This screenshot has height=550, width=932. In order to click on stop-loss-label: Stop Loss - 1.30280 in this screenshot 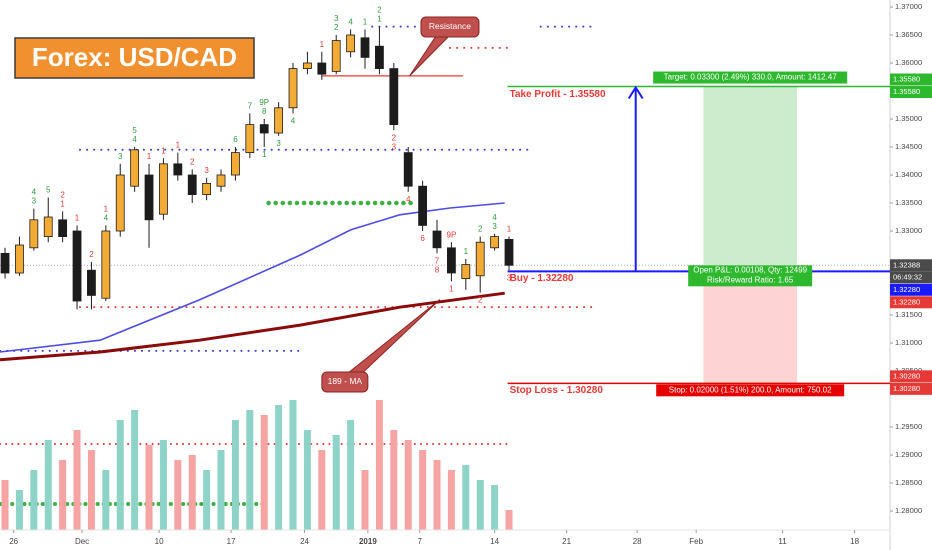, I will do `click(557, 390)`.